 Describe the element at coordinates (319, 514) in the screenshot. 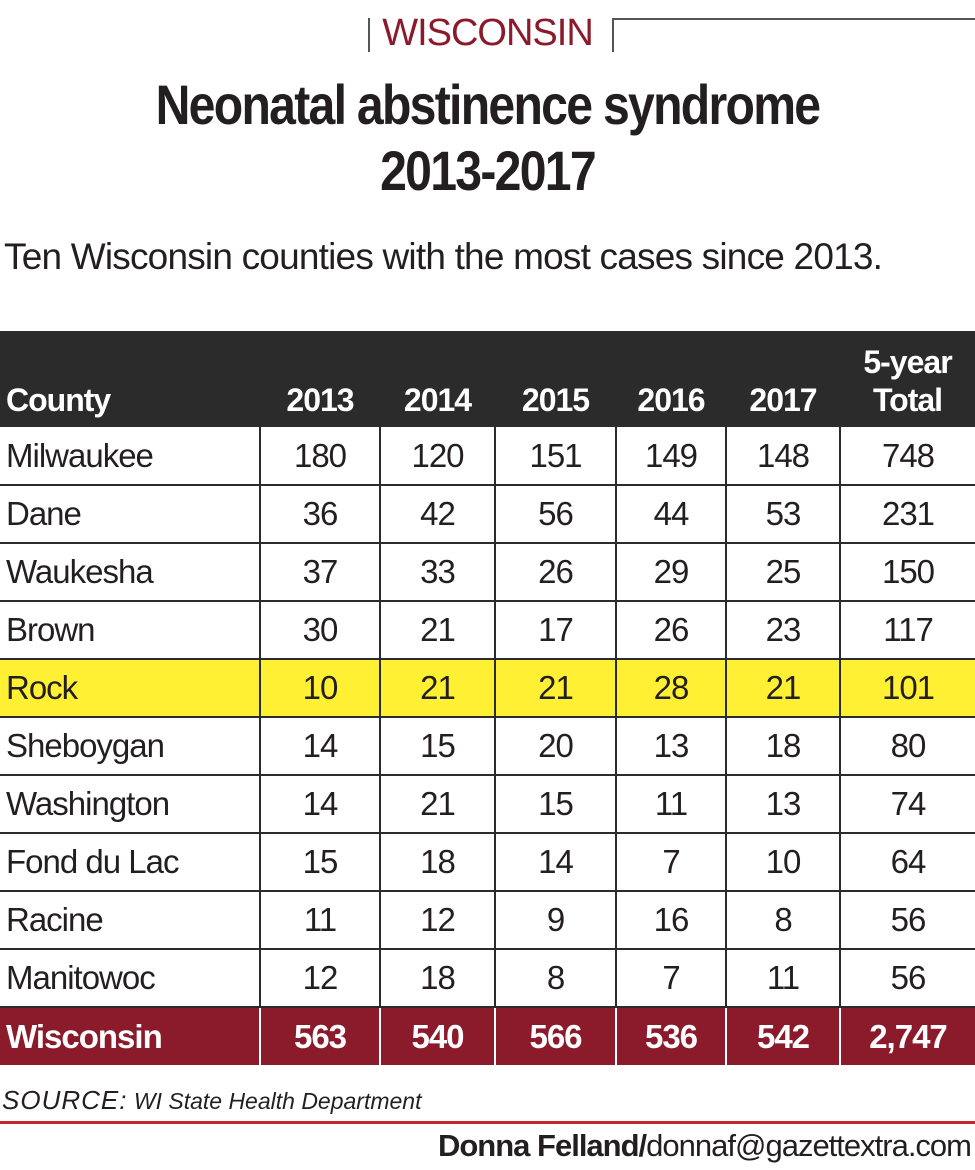

I see `cell-2013: 36` at that location.